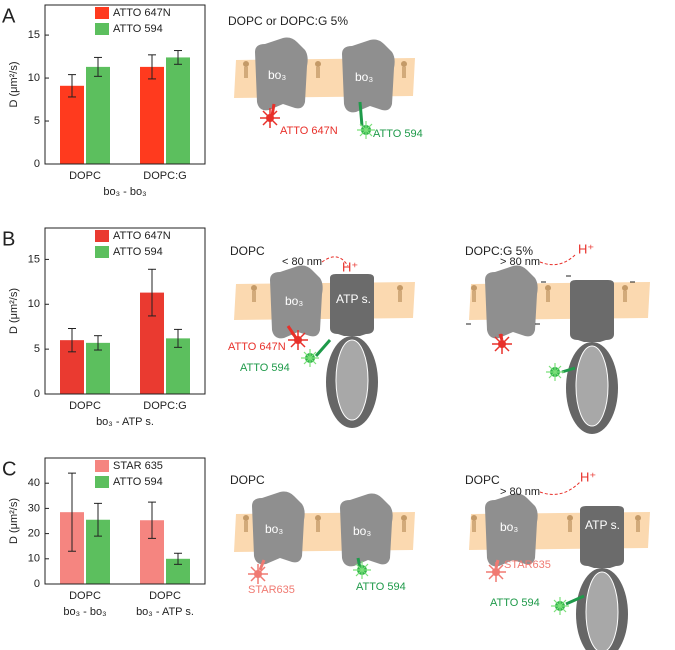  Describe the element at coordinates (34, 534) in the screenshot. I see `y-tick-label: 20` at that location.